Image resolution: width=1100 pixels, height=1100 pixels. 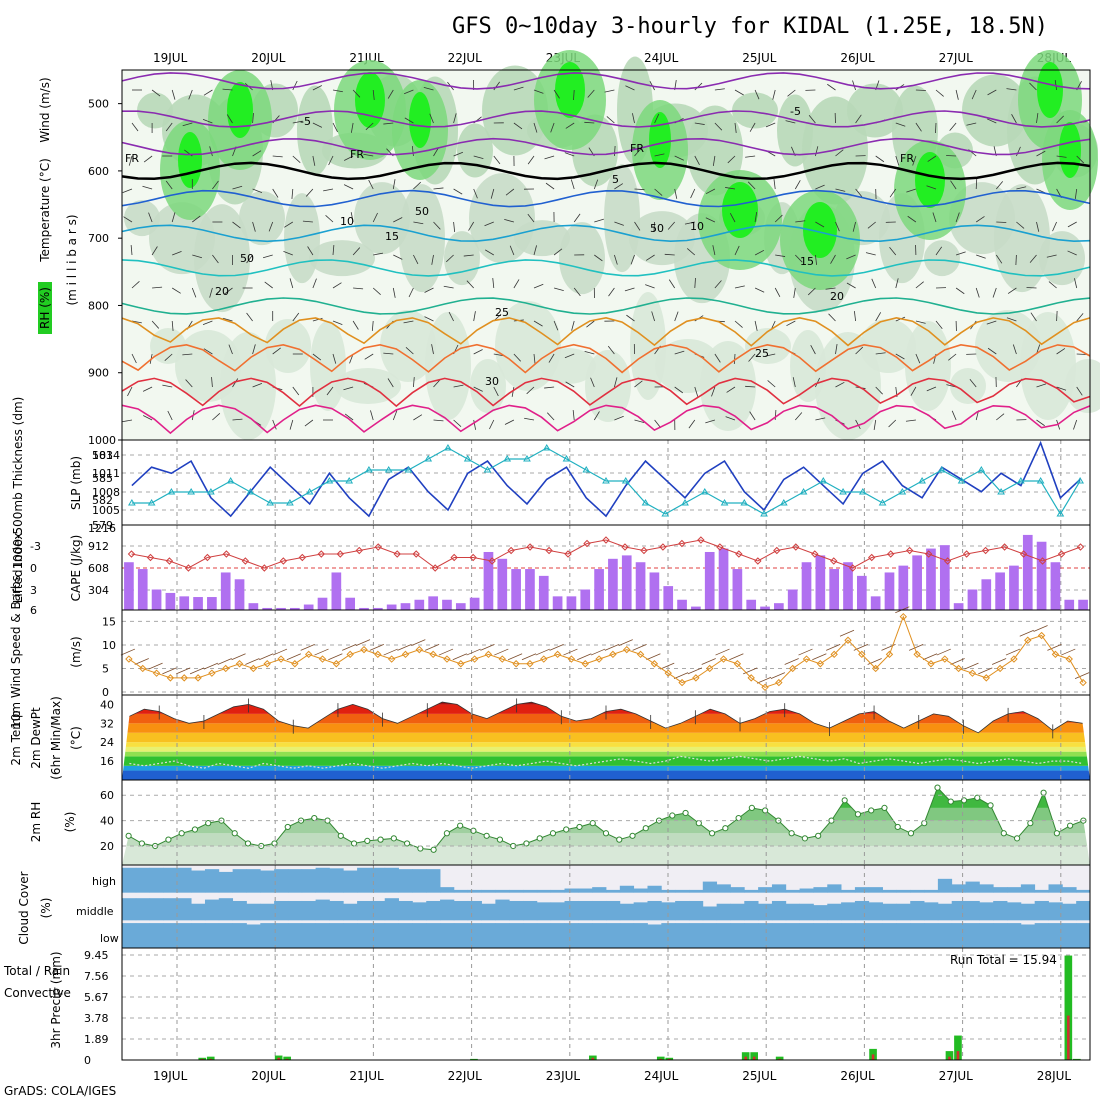 What do you see at coordinates (109, 621) in the screenshot?
I see `y-tick-label: 15` at bounding box center [109, 621].